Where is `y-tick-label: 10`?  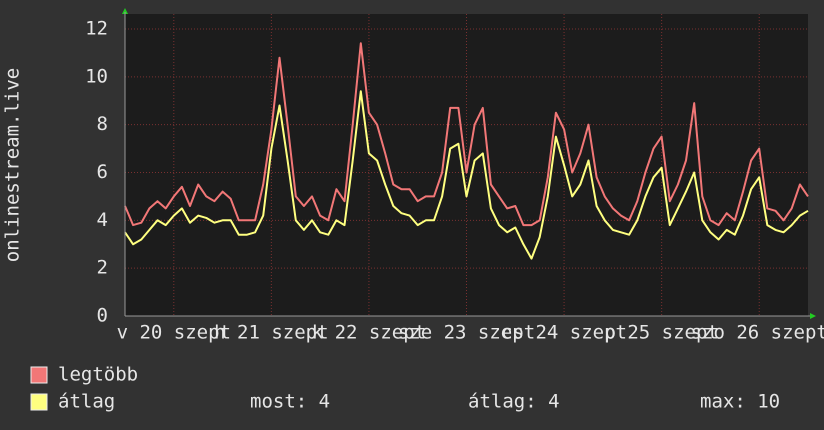 y-tick-label: 10 is located at coordinates (96, 76).